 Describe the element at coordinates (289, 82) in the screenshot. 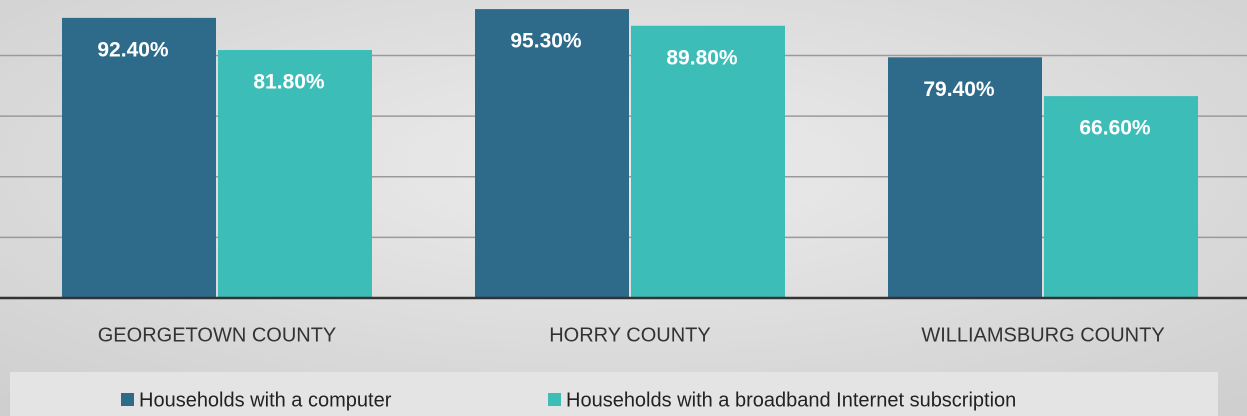

I see `data-label: 81.80%` at that location.